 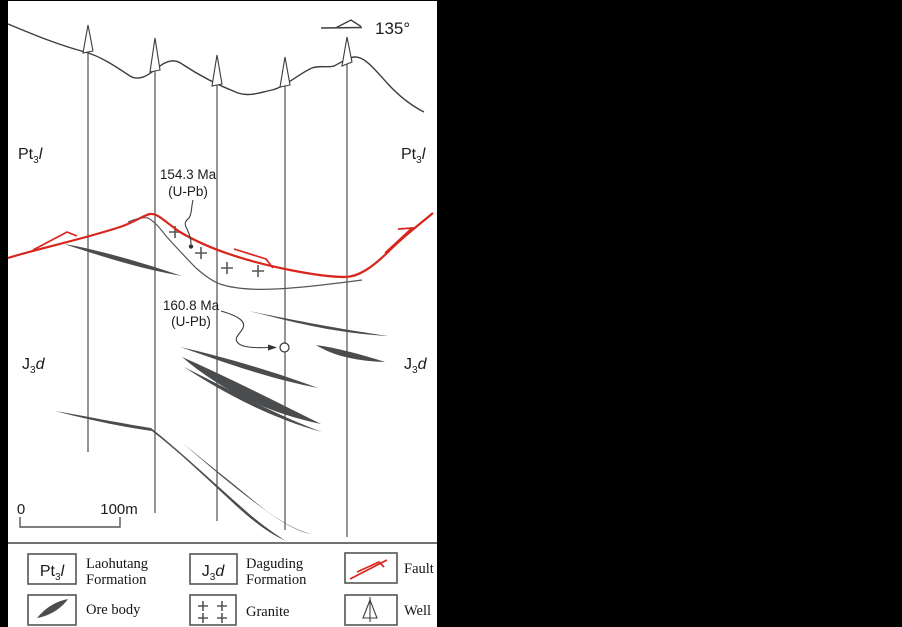 What do you see at coordinates (399, 240) in the screenshot?
I see `fault-arrow-right-icon` at bounding box center [399, 240].